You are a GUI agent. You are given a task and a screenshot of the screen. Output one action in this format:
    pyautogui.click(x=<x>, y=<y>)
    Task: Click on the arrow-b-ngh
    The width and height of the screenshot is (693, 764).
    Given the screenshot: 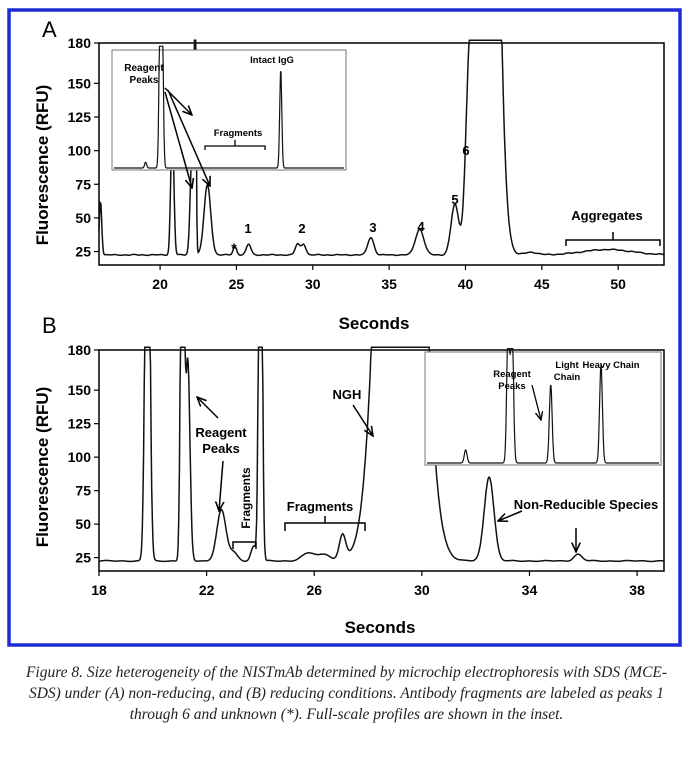 What is the action you would take?
    pyautogui.click(x=362, y=420)
    